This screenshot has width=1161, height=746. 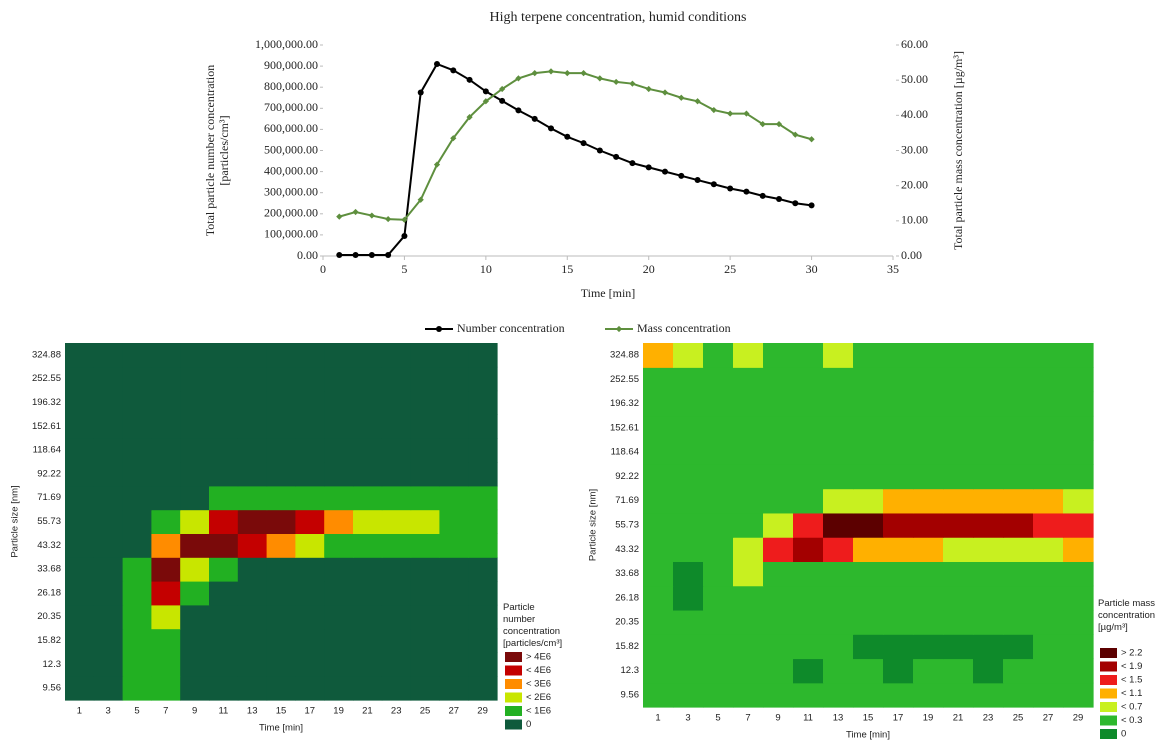 What do you see at coordinates (223, 711) in the screenshot?
I see `x-tick-label: 11` at bounding box center [223, 711].